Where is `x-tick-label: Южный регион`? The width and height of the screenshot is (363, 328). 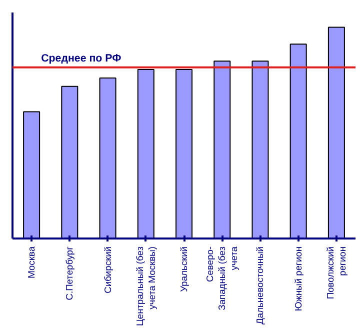
x-tick-label: Южный регион is located at coordinates (298, 279).